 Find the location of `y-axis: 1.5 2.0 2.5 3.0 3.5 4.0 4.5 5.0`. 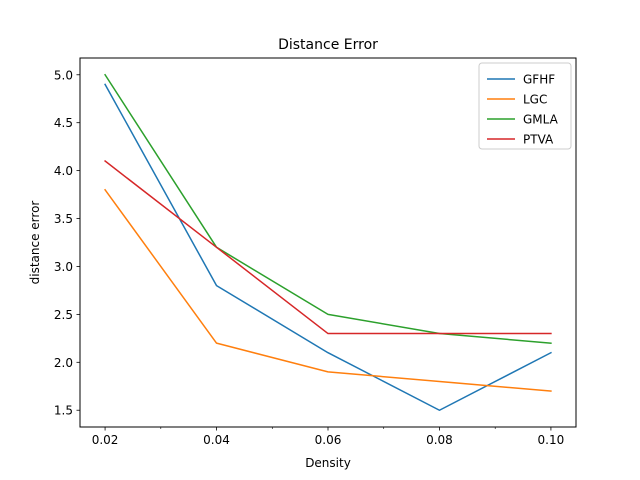

y-axis: 1.5 2.0 2.5 3.0 3.5 4.0 4.5 5.0 is located at coordinates (67, 243).